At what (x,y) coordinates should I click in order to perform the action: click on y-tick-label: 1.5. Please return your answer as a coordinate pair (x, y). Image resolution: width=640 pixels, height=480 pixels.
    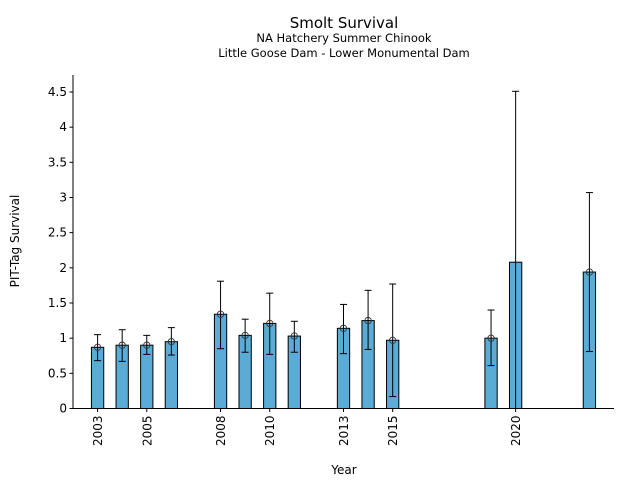
    Looking at the image, I should click on (57, 303).